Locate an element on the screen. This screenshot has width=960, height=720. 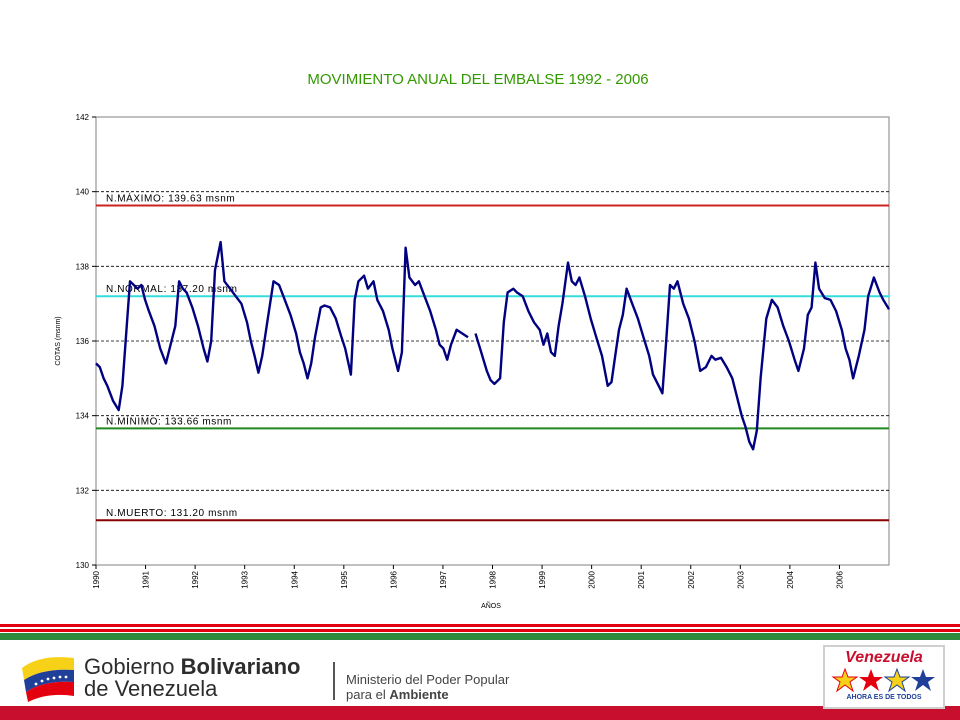
y-tick-label: 142 is located at coordinates (83, 117).